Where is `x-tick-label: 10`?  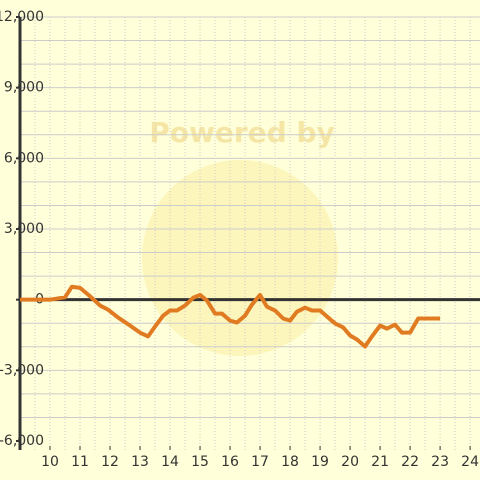 x-tick-label: 10 is located at coordinates (50, 462).